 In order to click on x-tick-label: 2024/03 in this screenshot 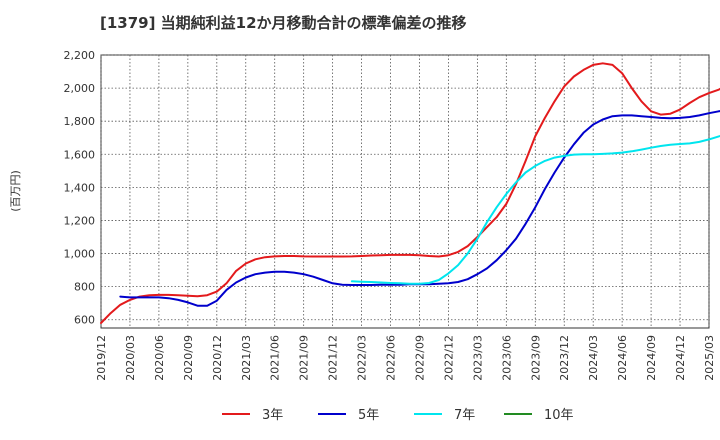, I will do `click(593, 358)`.